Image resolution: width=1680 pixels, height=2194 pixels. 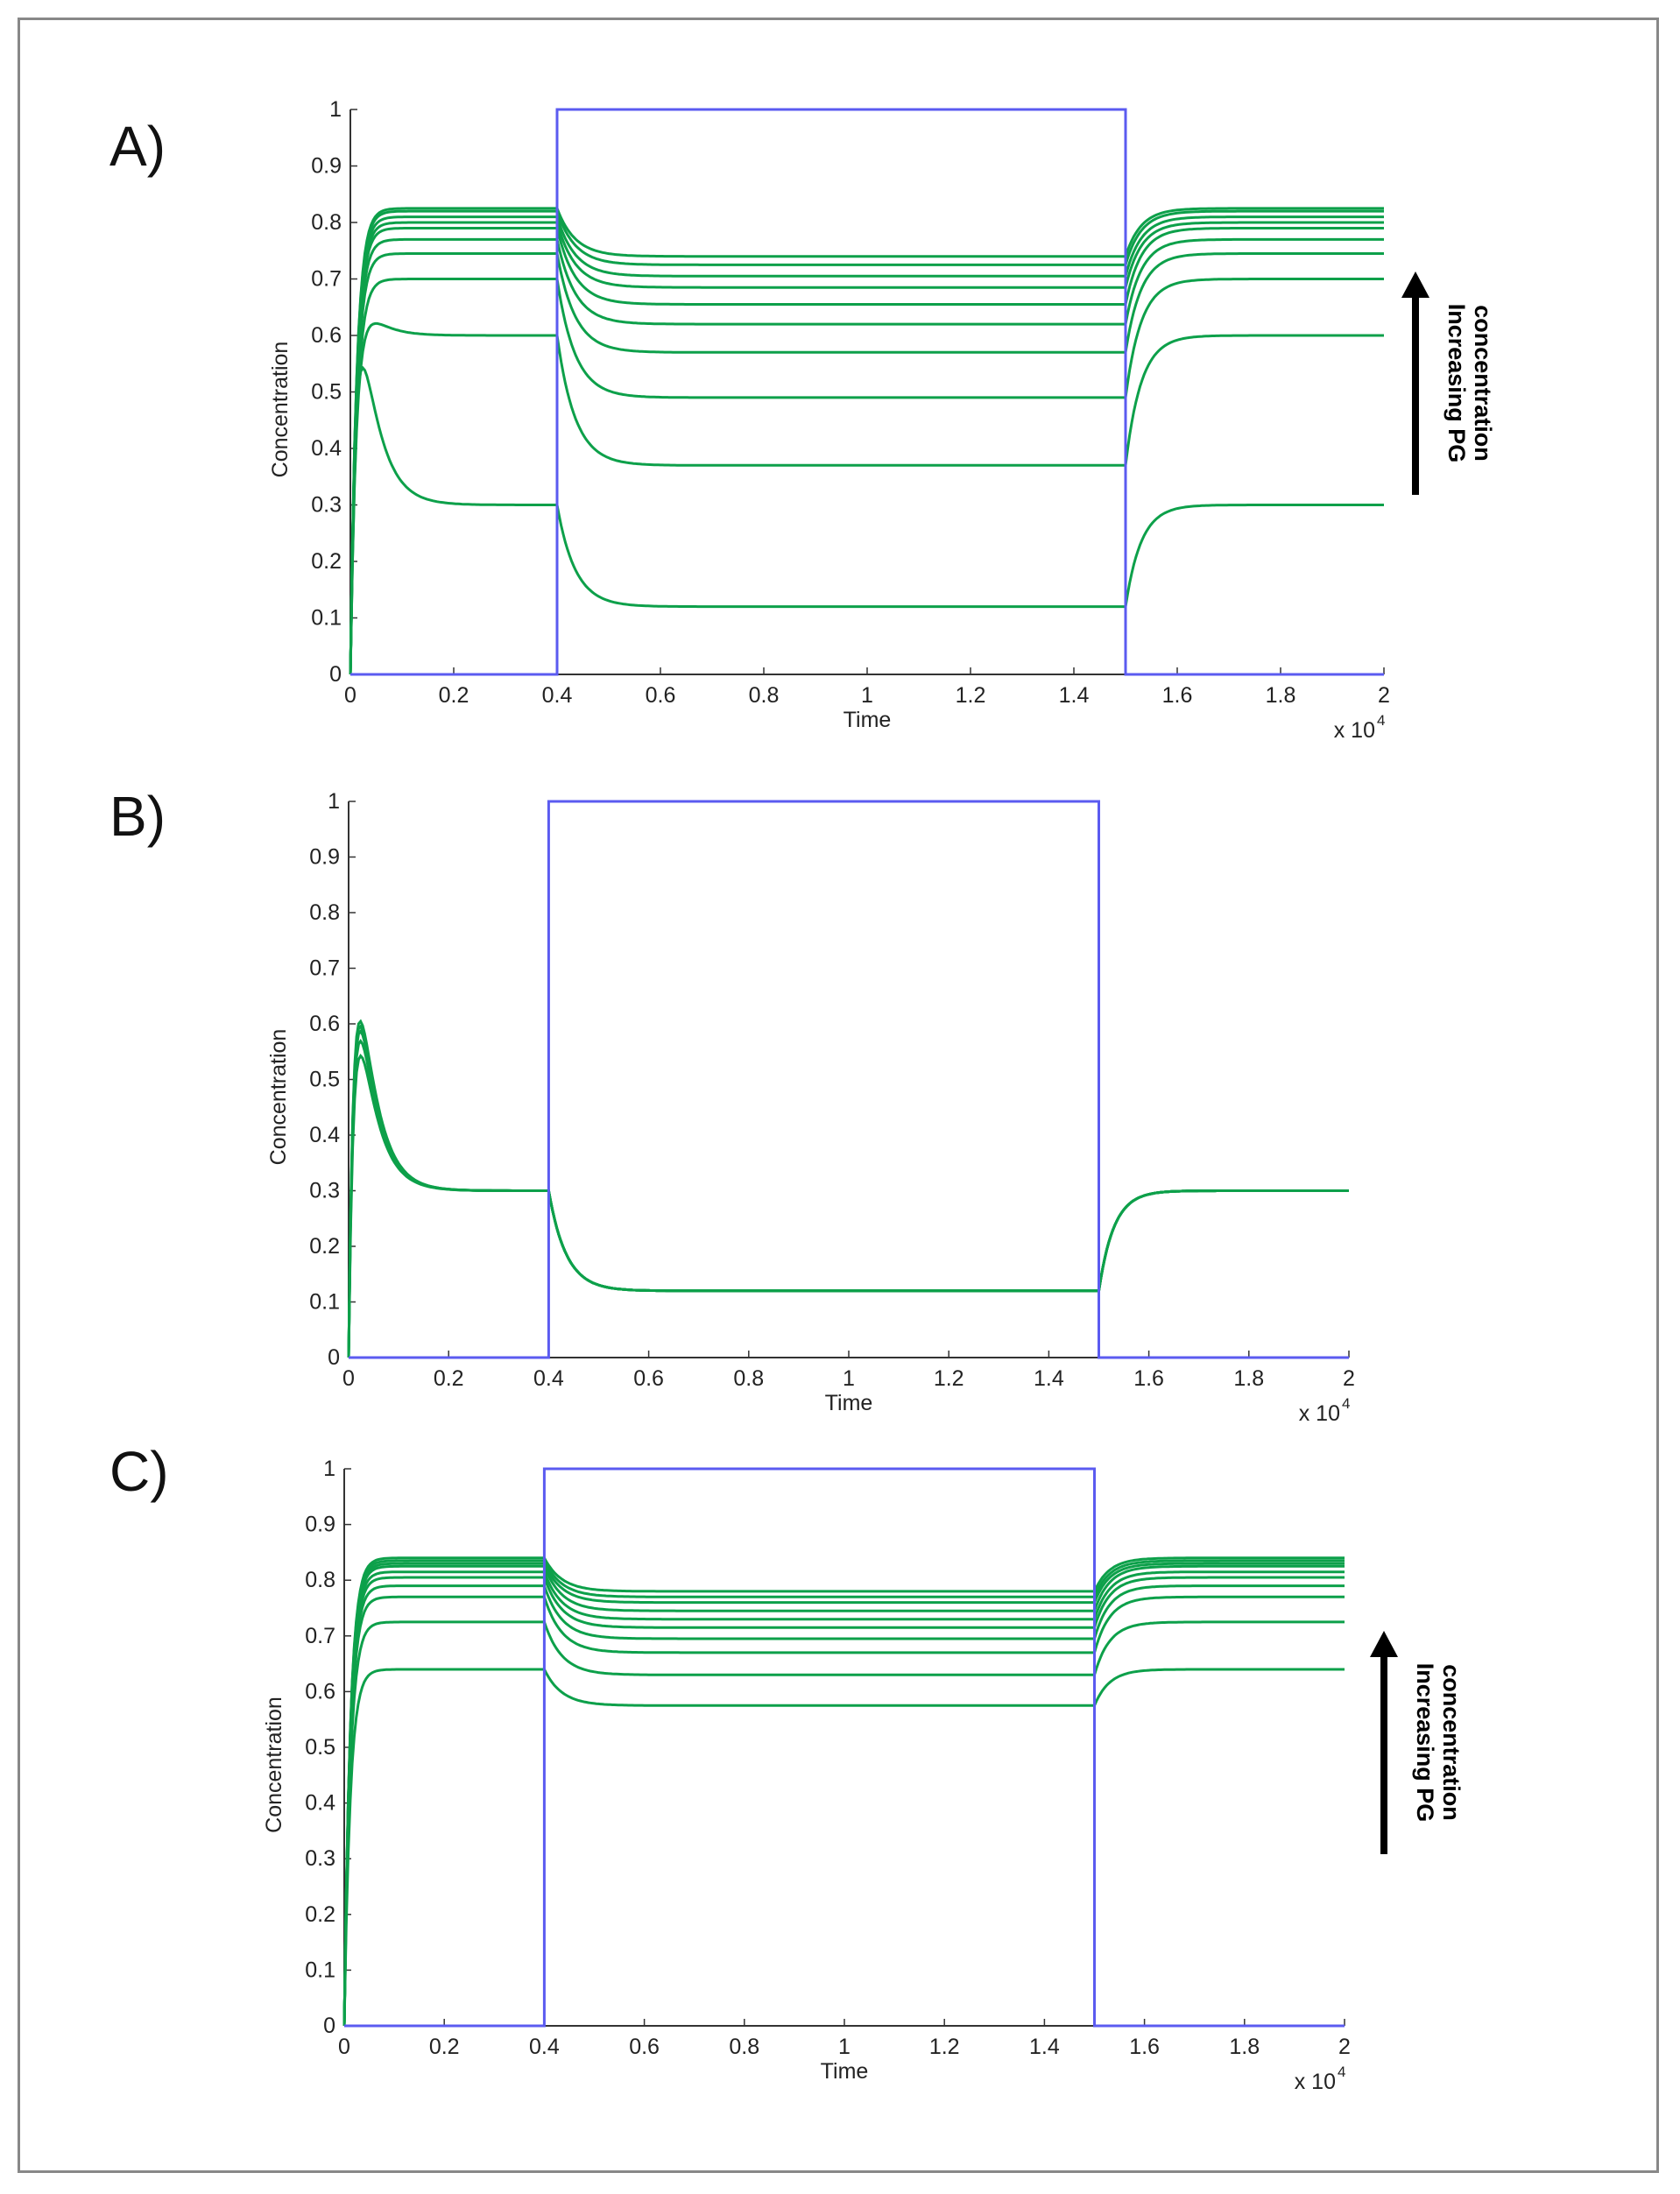 I want to click on x-multiplier: x 10, so click(x=1315, y=2082).